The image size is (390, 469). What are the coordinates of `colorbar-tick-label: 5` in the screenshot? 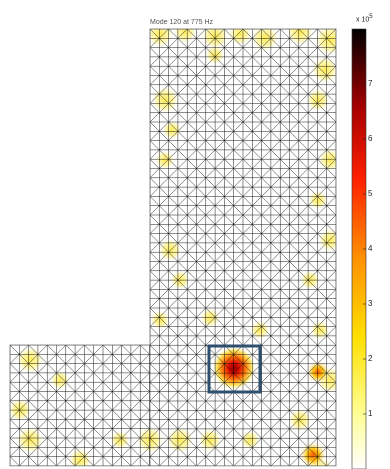 It's located at (370, 193).